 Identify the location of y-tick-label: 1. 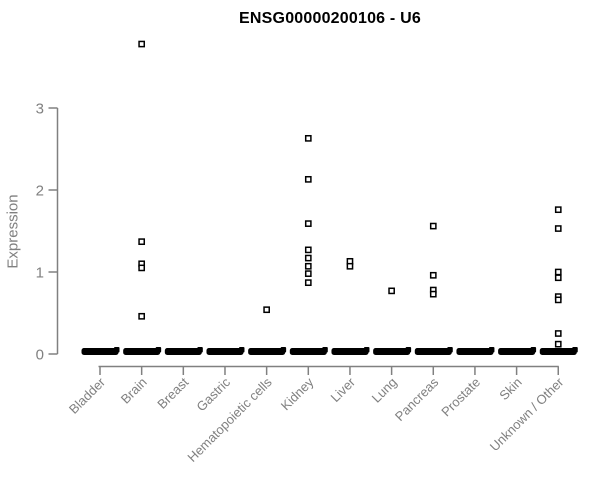
(40, 273).